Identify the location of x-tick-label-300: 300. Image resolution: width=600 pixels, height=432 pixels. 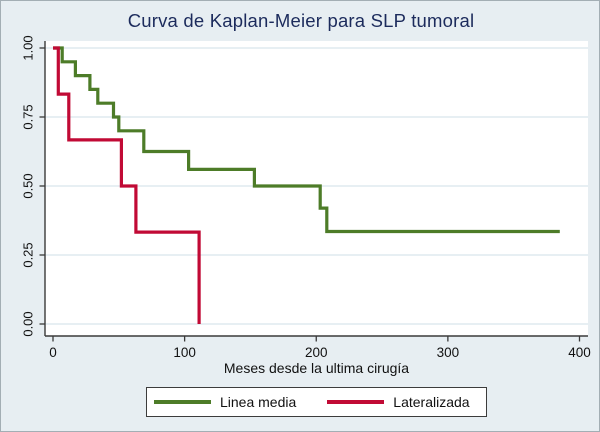
(448, 352).